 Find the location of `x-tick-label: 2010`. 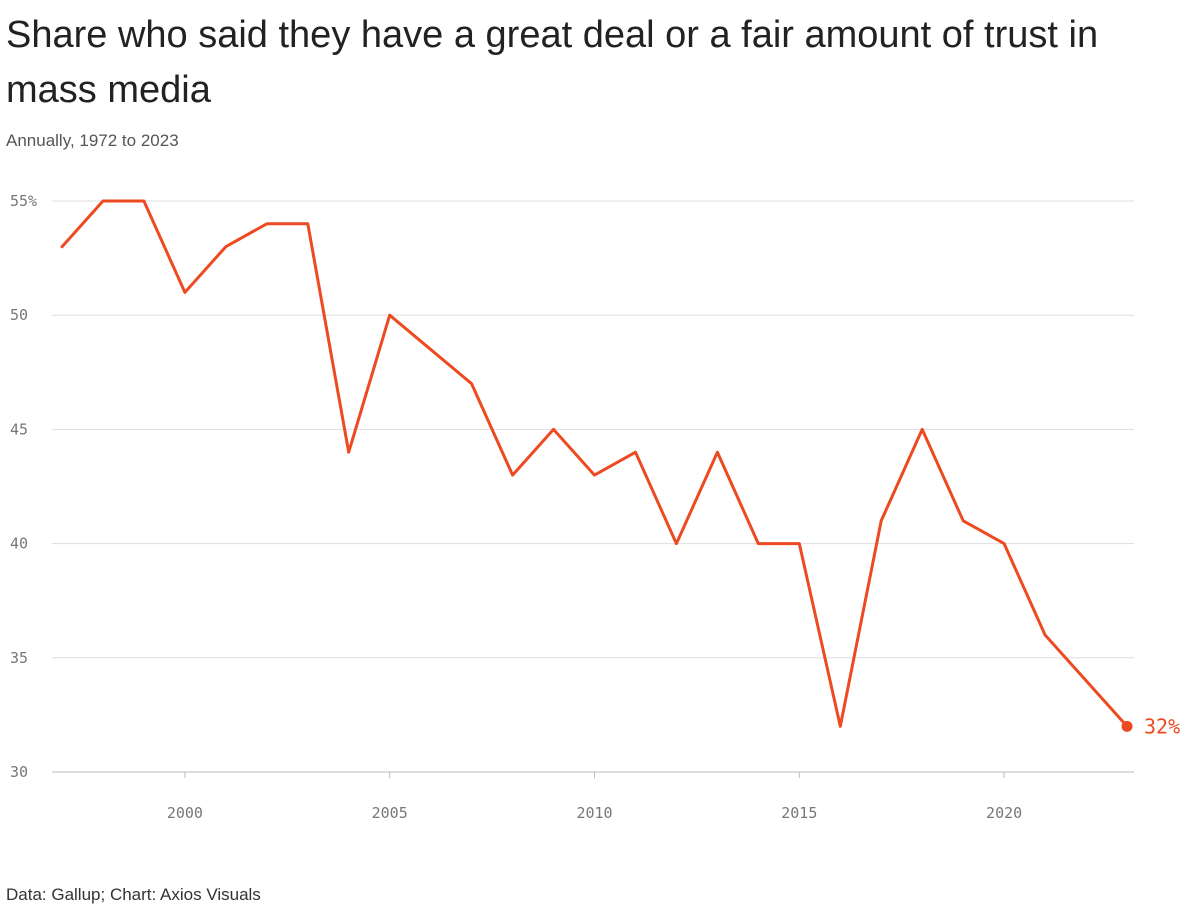

x-tick-label: 2010 is located at coordinates (594, 813).